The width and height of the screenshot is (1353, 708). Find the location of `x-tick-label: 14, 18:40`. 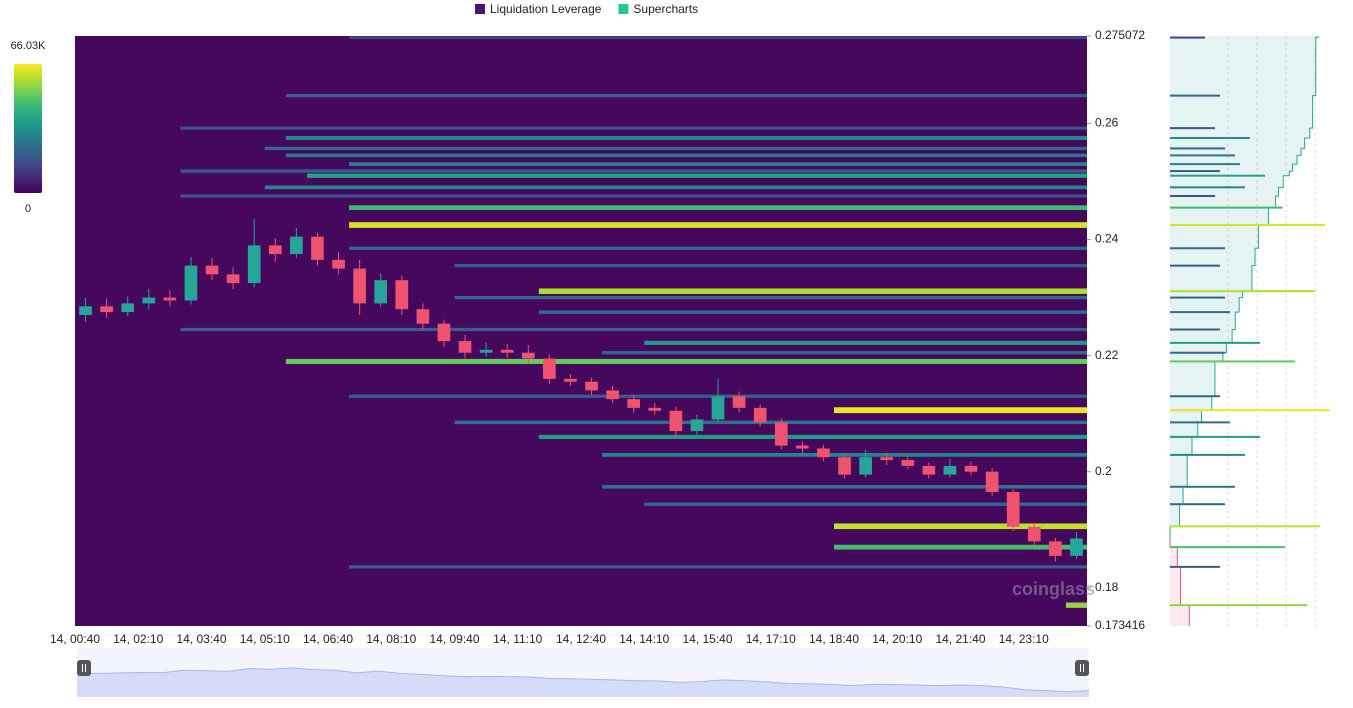

x-tick-label: 14, 18:40 is located at coordinates (834, 639).